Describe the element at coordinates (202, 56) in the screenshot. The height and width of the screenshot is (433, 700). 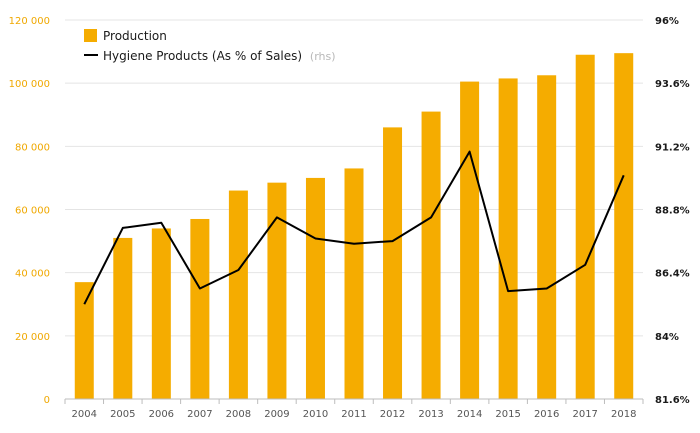
I see `legend-hygiene-label: Hygiene Products (As % of Sales)` at that location.